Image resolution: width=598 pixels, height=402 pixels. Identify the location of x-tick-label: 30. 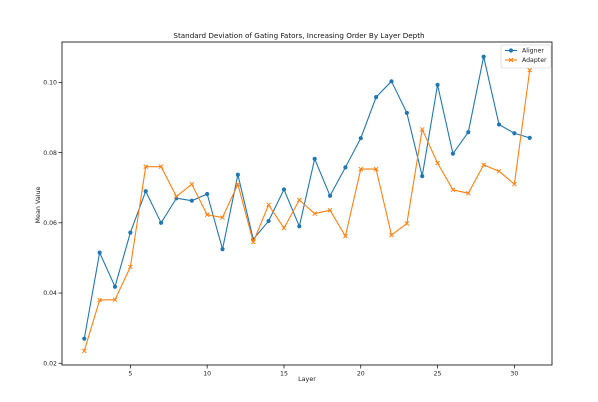
(514, 374).